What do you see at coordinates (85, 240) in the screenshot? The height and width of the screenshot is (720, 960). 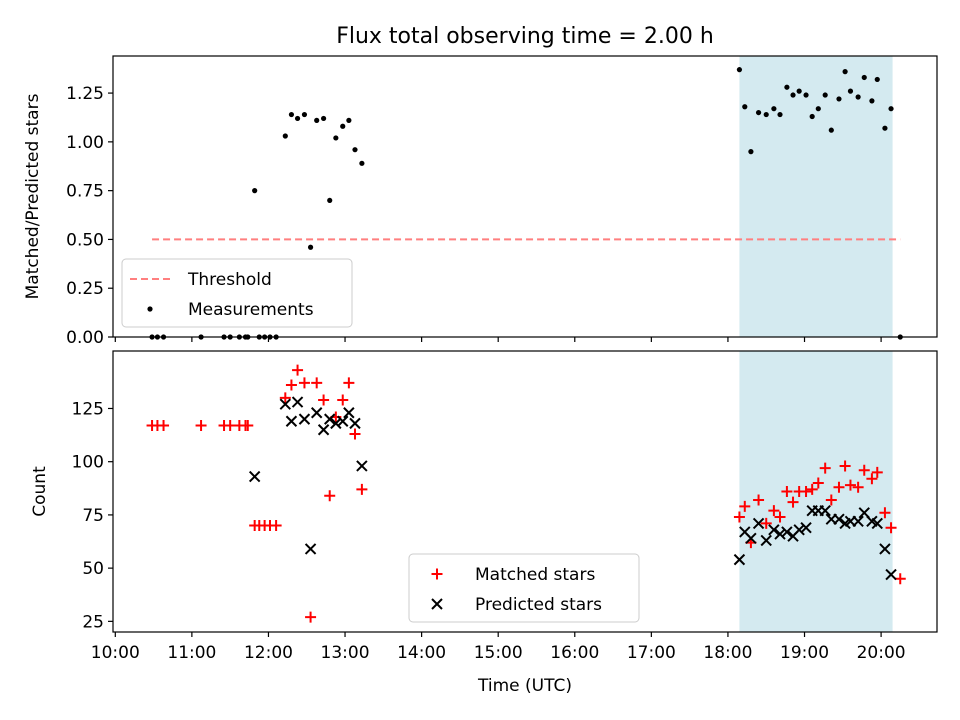 I see `y-tick-label: 0.50` at bounding box center [85, 240].